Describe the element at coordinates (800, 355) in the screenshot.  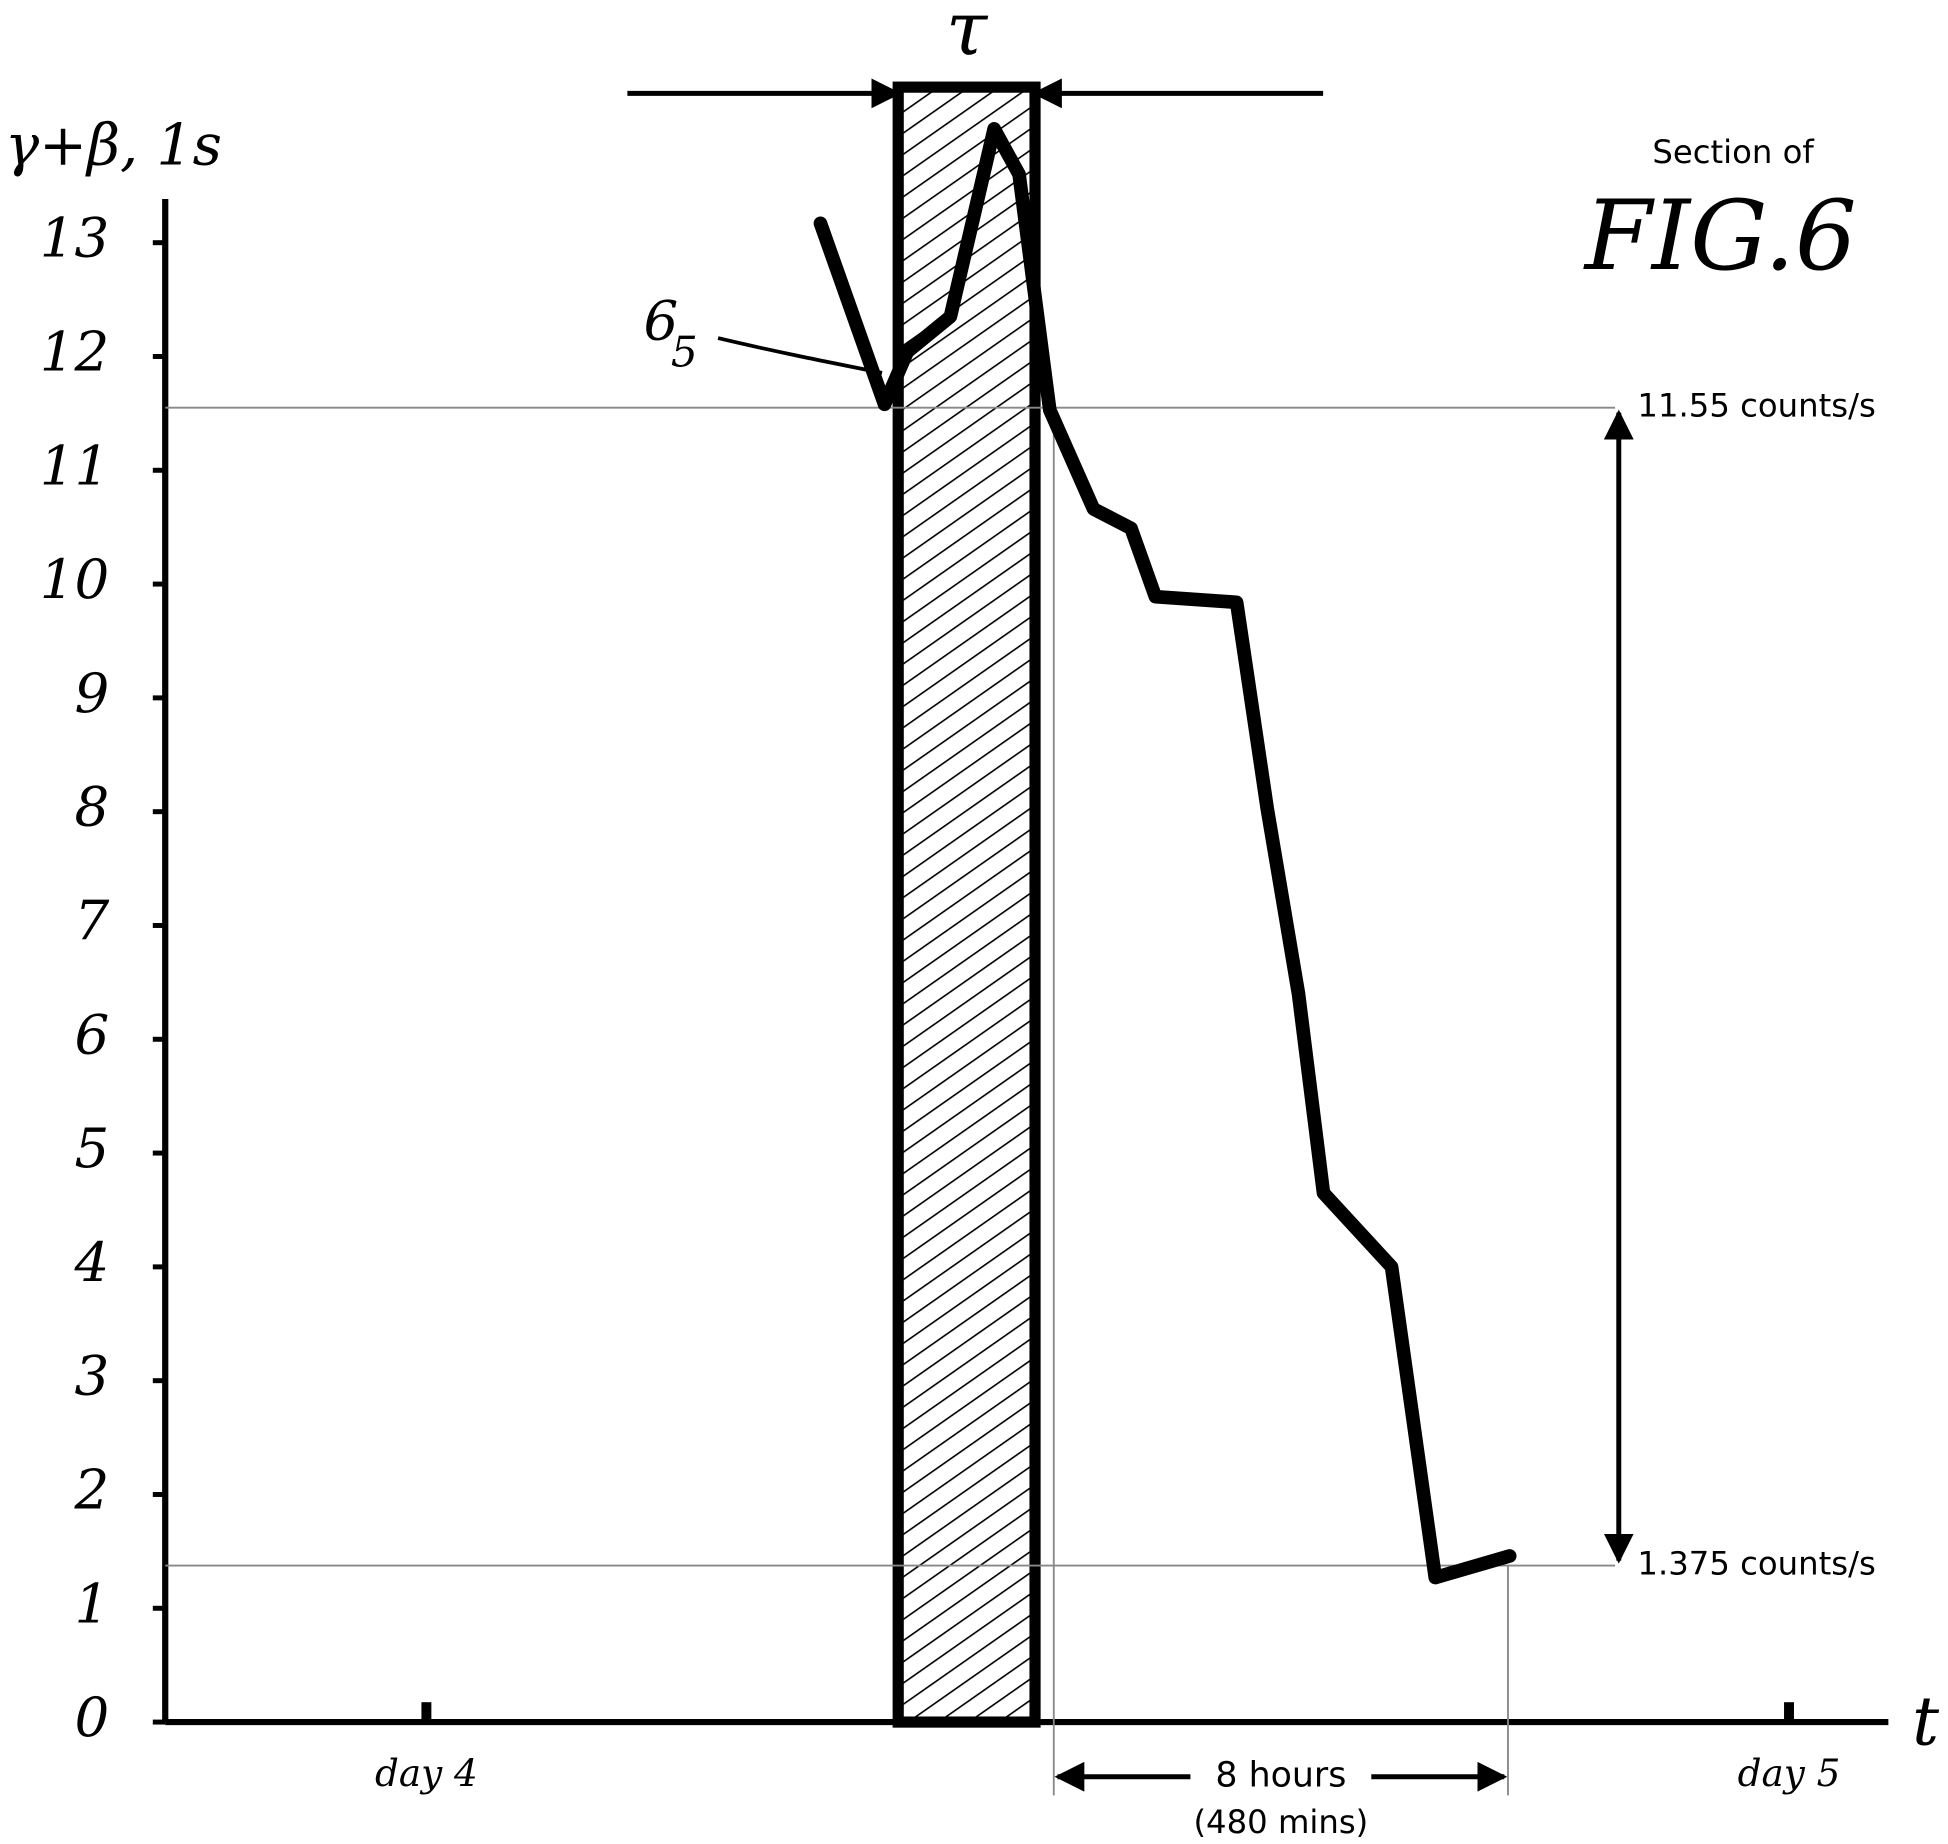
I see `leader-line` at that location.